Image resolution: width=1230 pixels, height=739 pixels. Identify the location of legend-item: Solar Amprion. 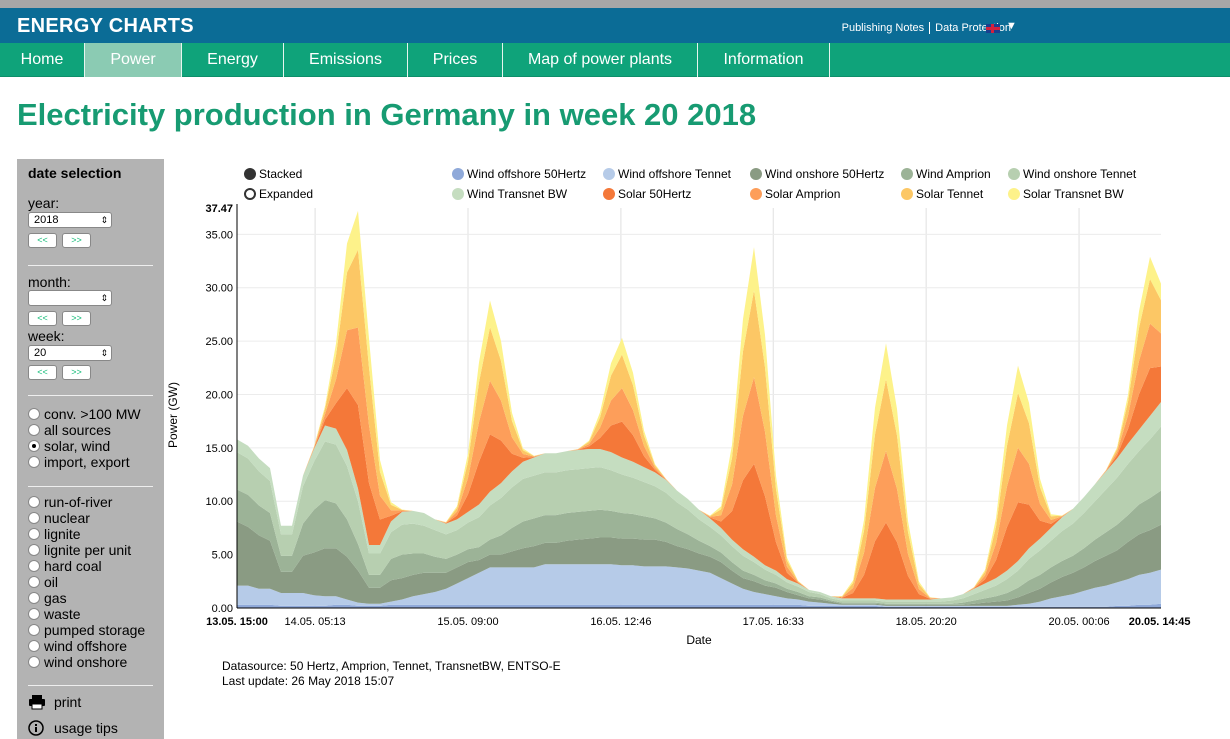
(795, 194).